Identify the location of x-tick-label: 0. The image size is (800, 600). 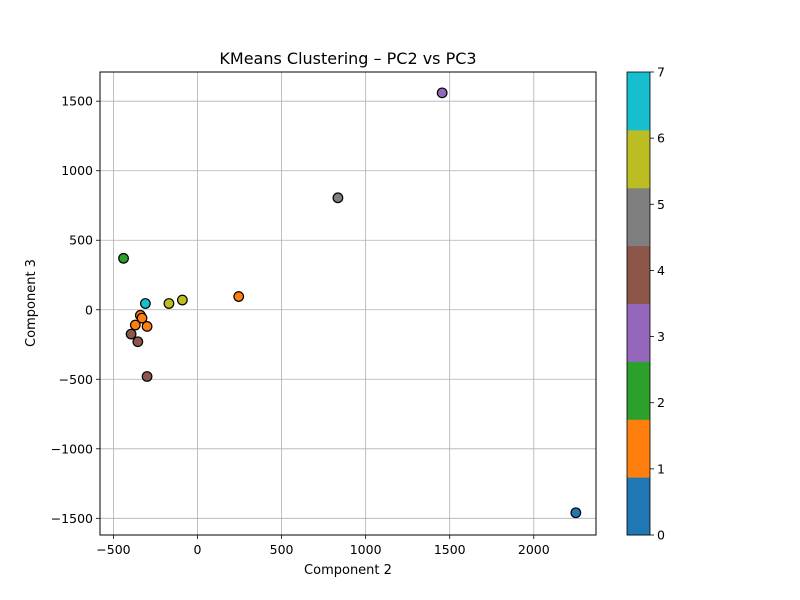
(198, 549).